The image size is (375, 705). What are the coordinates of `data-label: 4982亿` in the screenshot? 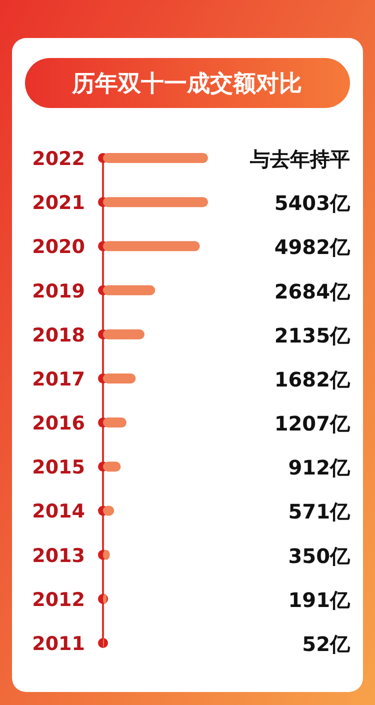 It's located at (312, 247).